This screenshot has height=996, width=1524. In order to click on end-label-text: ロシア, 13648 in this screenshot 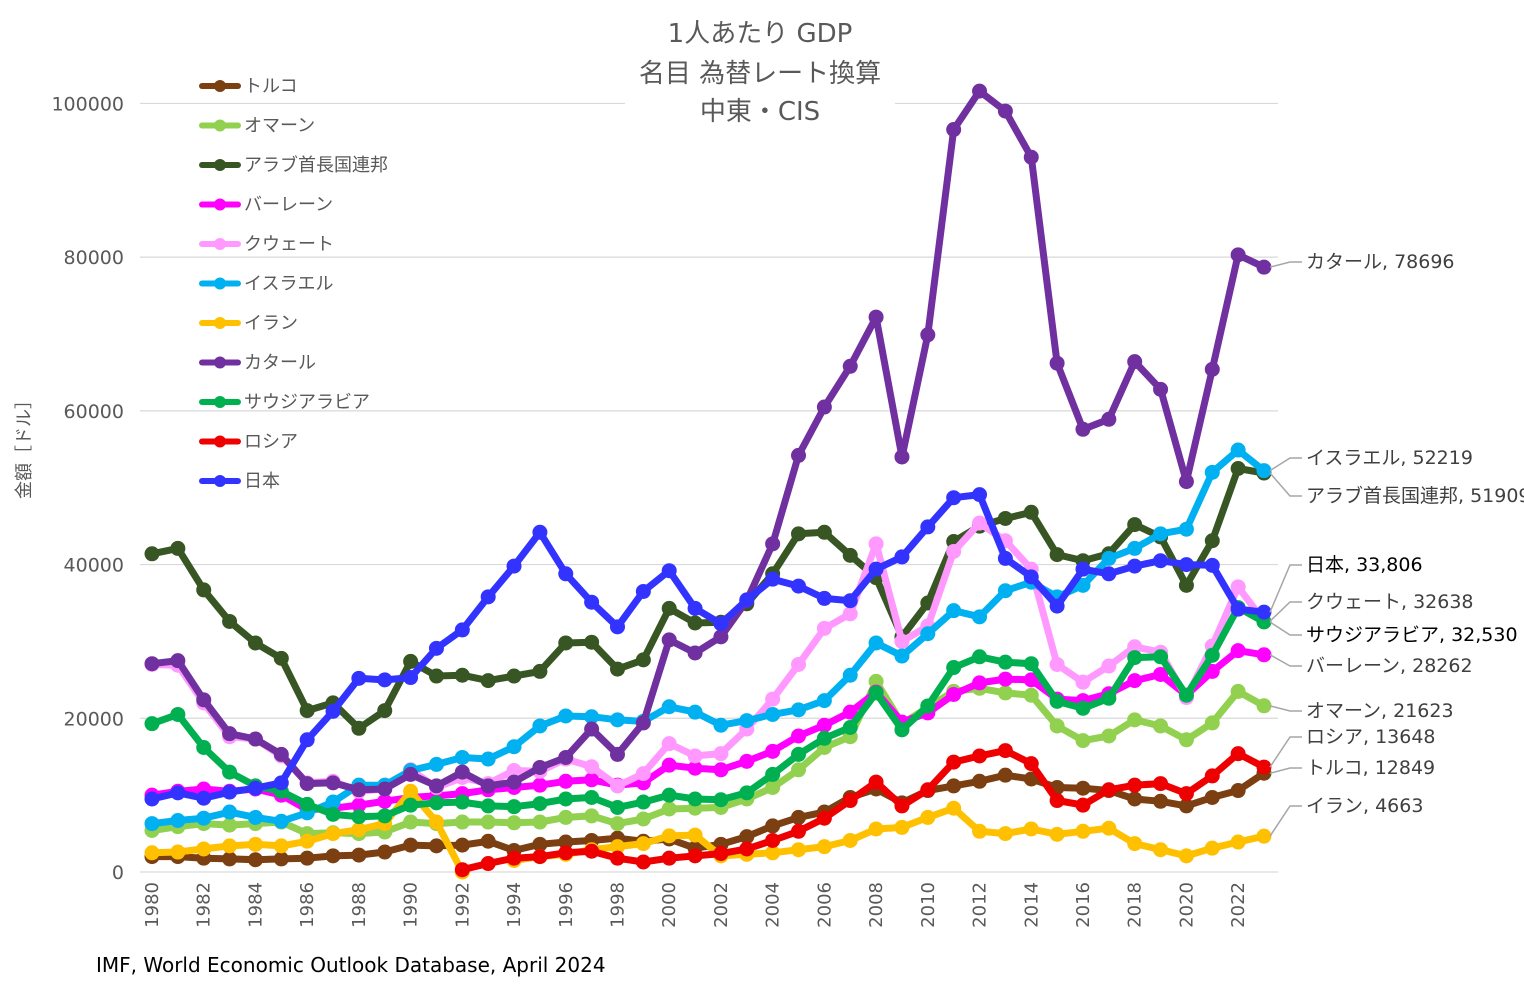, I will do `click(1371, 737)`.